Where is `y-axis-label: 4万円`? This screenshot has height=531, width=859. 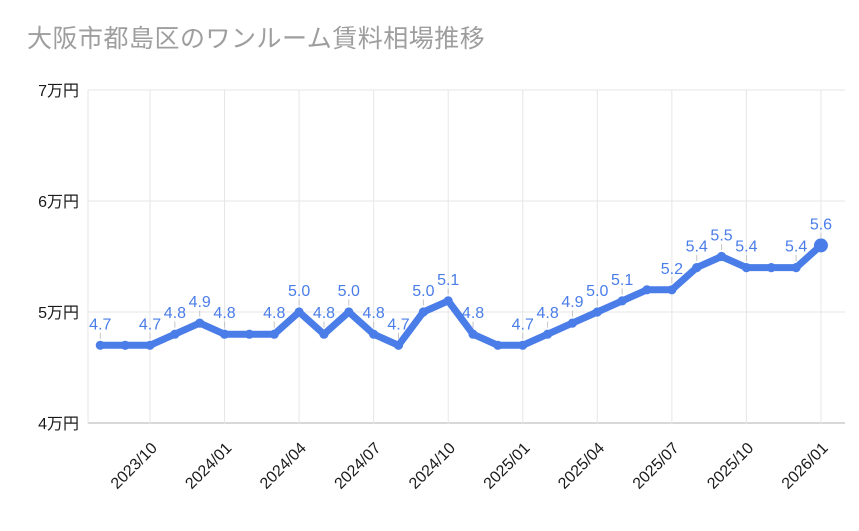 y-axis-label: 4万円 is located at coordinates (58, 424).